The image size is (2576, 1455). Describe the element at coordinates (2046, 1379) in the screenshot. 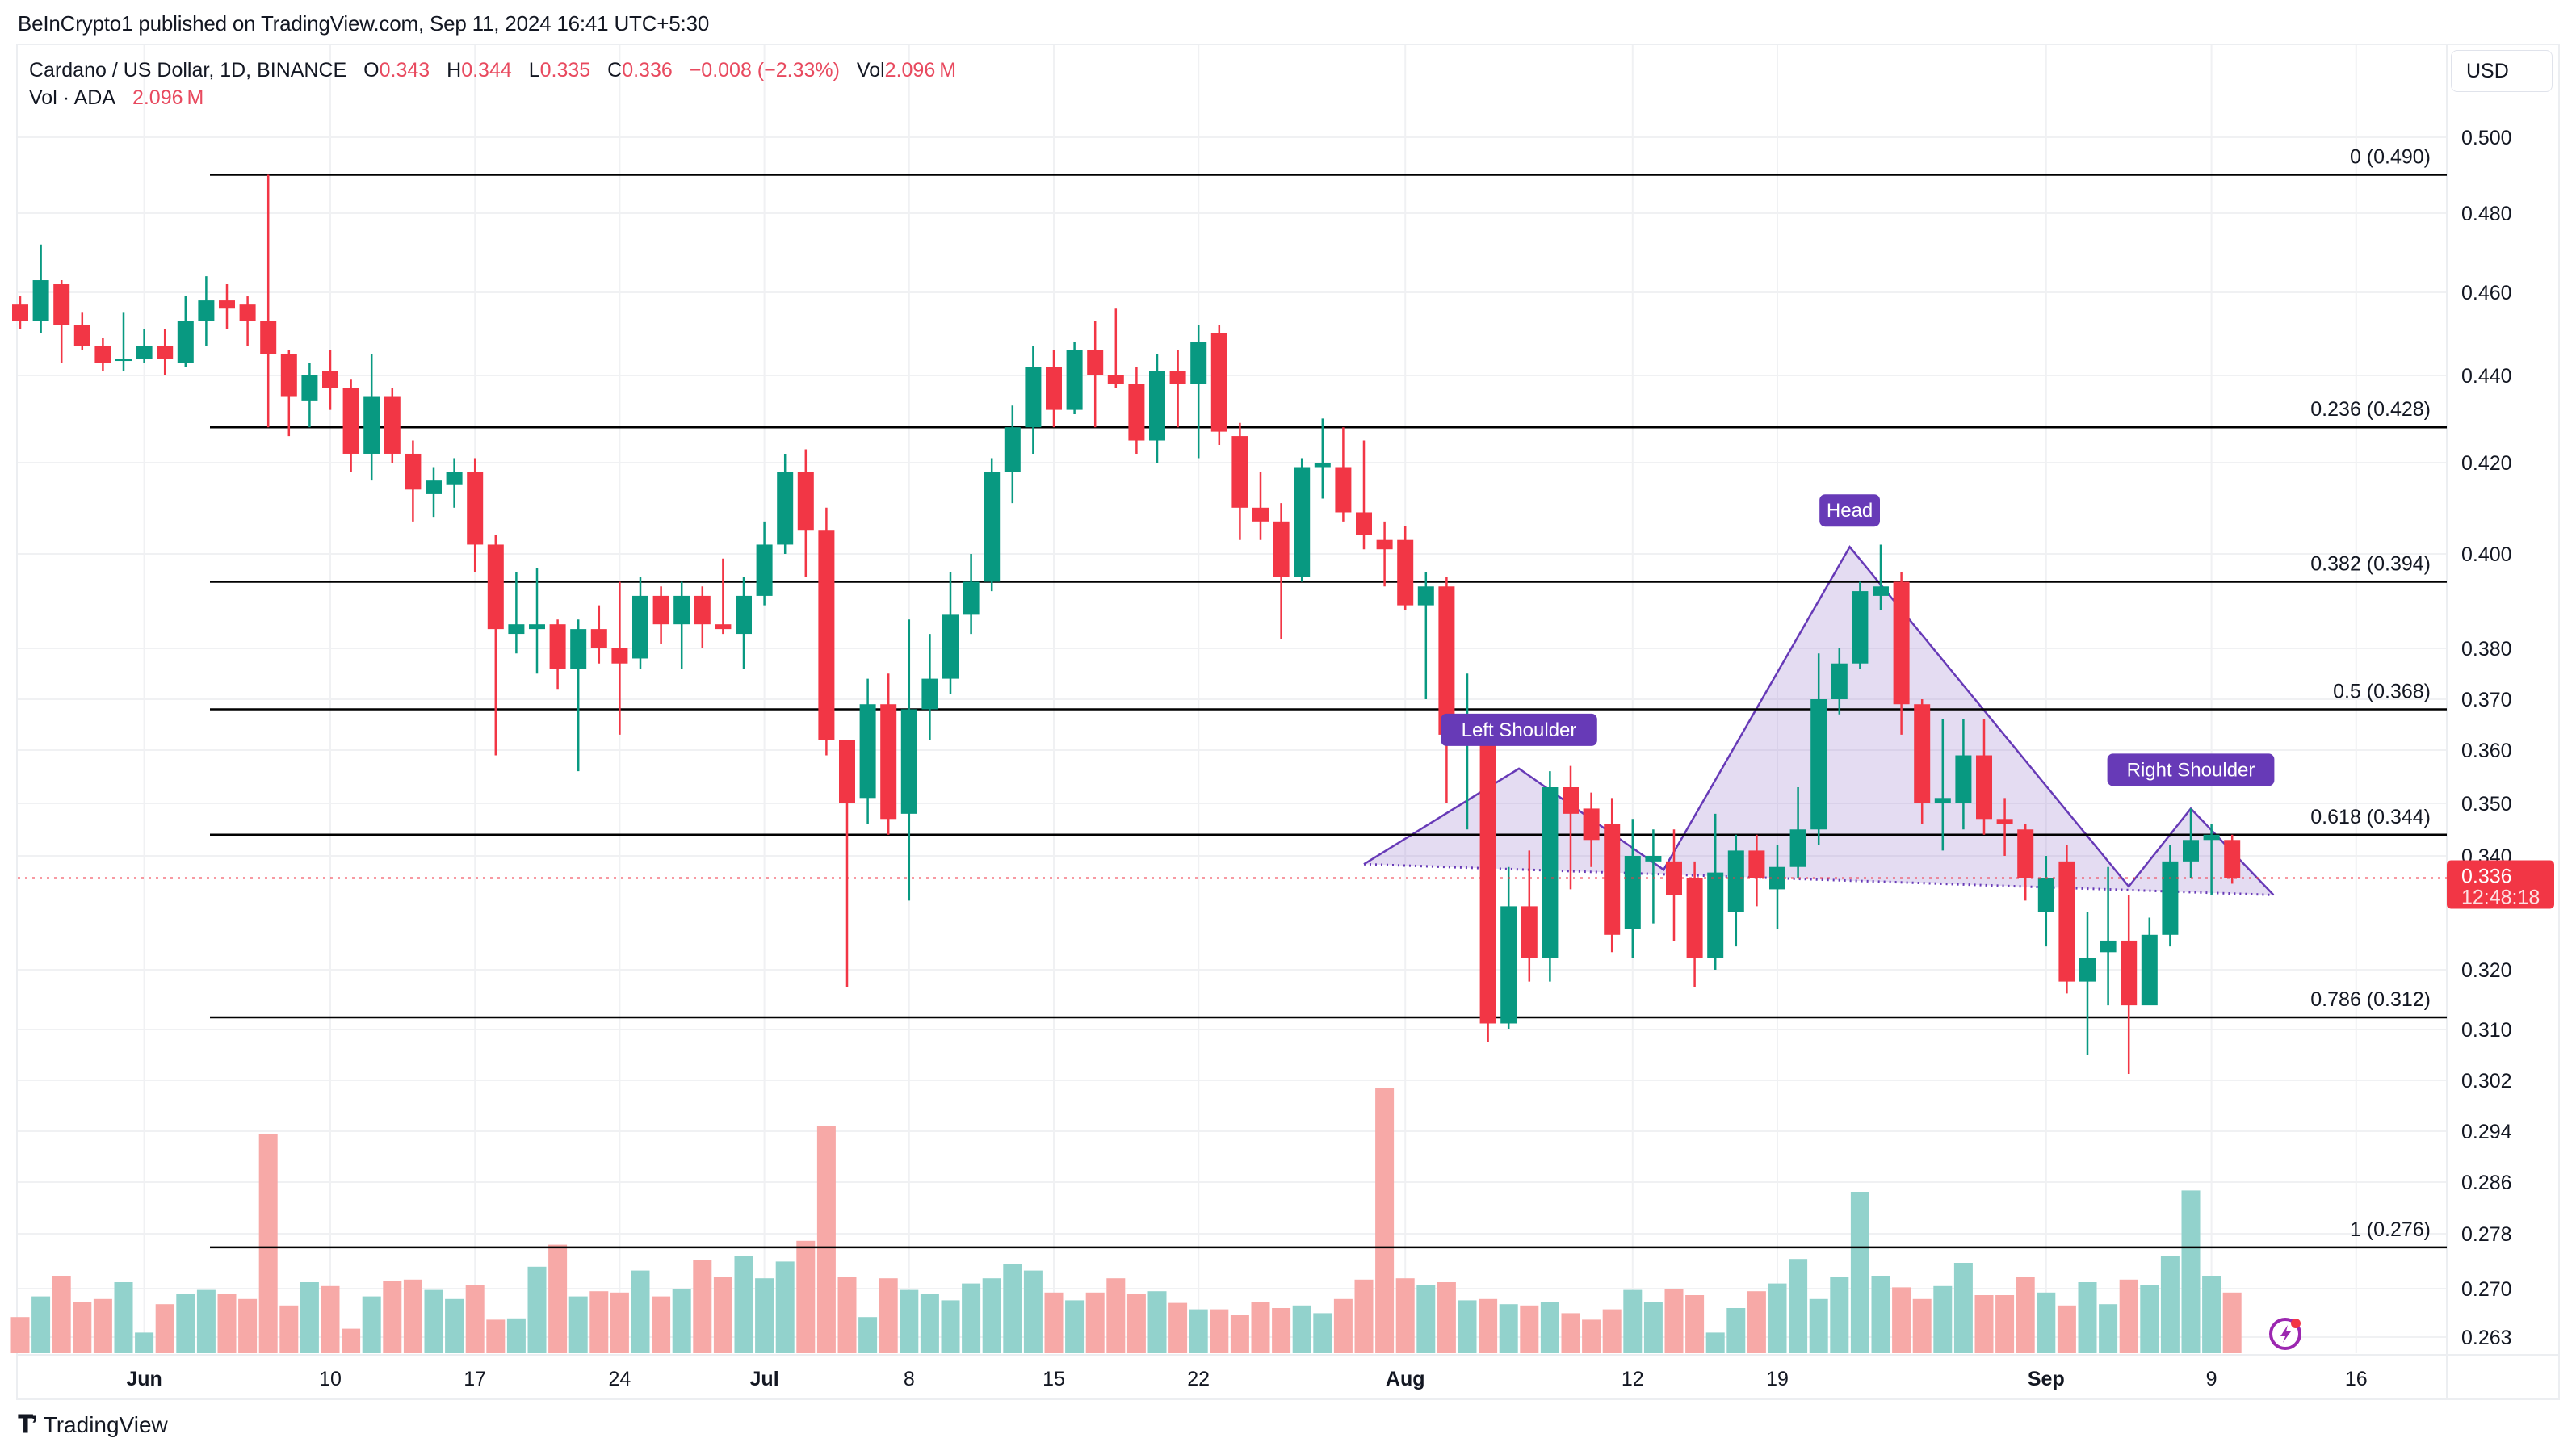

I see `svg-text: Sep` at that location.